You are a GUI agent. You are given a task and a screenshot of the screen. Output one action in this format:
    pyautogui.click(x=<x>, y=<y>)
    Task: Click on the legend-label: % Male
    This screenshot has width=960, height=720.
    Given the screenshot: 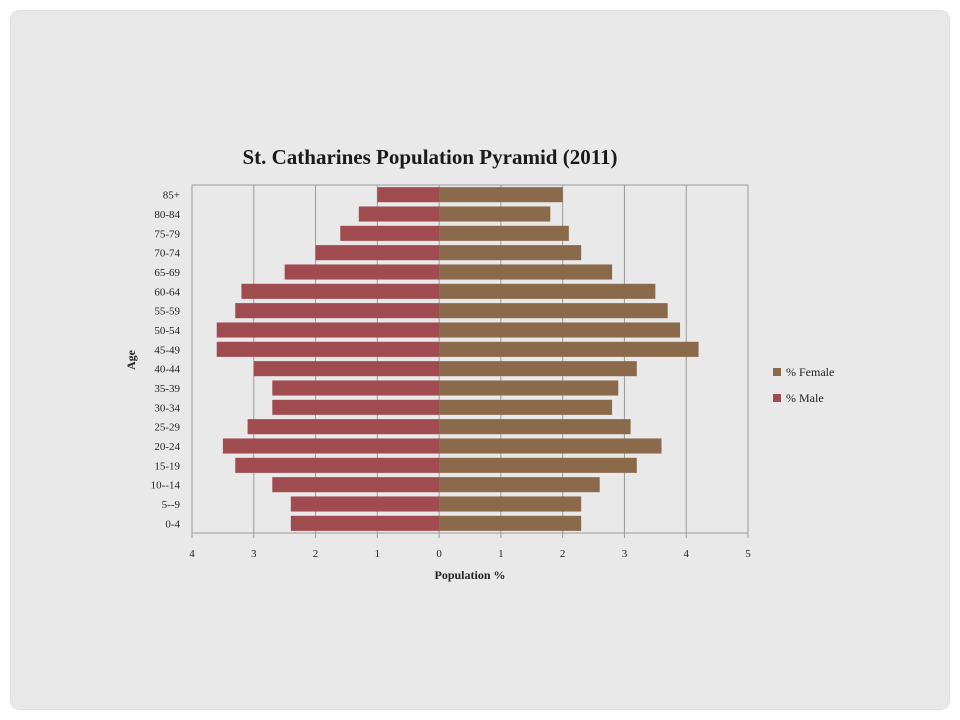 What is the action you would take?
    pyautogui.click(x=805, y=398)
    